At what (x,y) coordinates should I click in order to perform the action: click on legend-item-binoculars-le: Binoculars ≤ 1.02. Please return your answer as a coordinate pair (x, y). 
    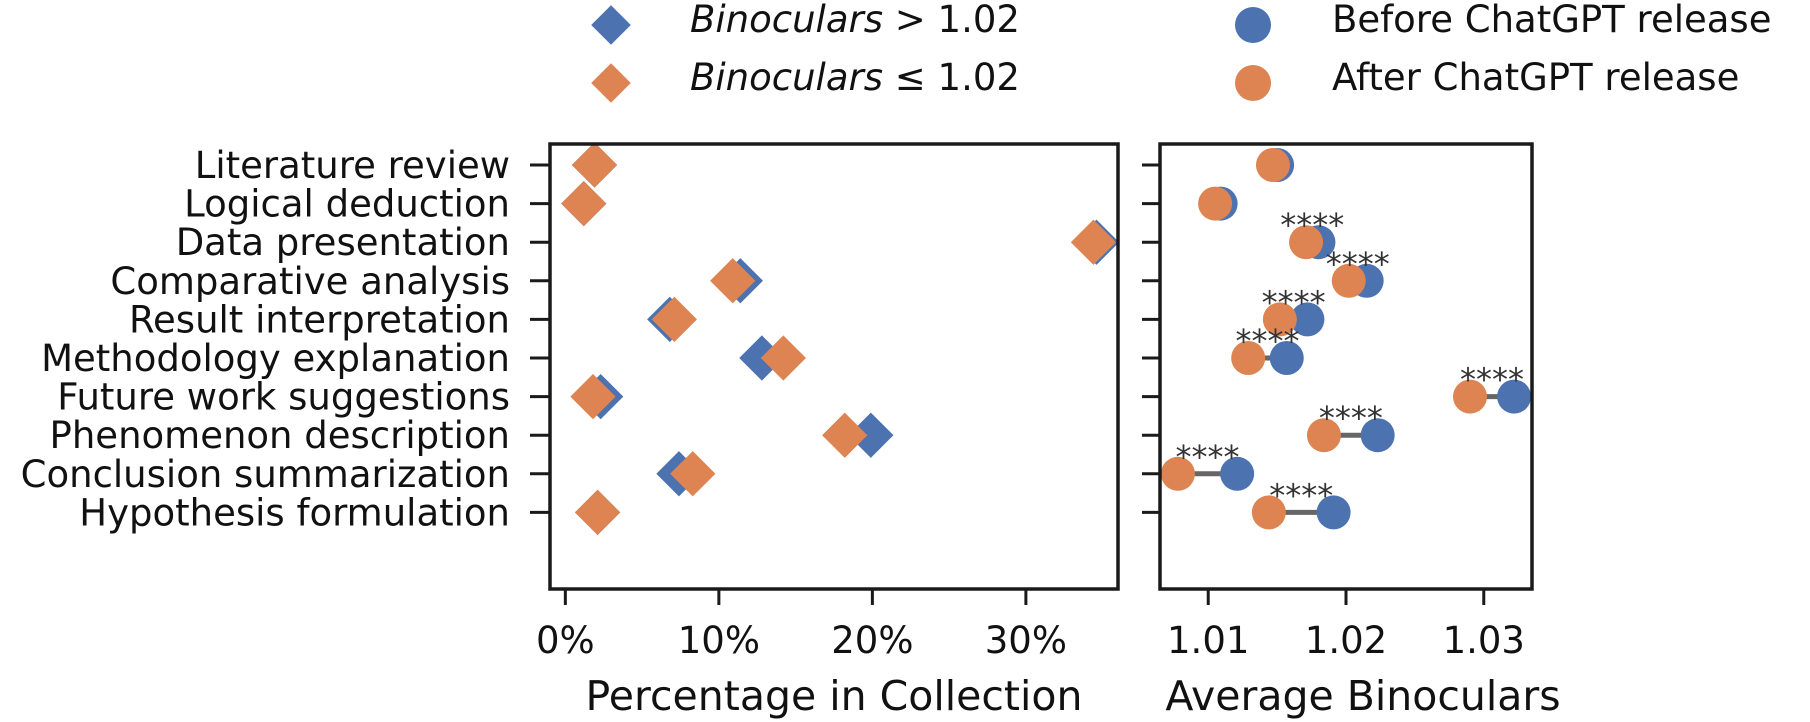
    Looking at the image, I should click on (805, 79).